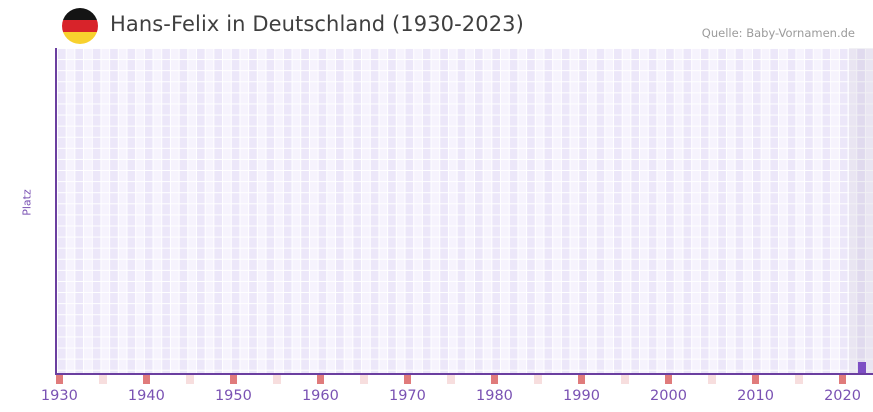 The image size is (873, 412). I want to click on x-tick-major-1960, so click(320, 379).